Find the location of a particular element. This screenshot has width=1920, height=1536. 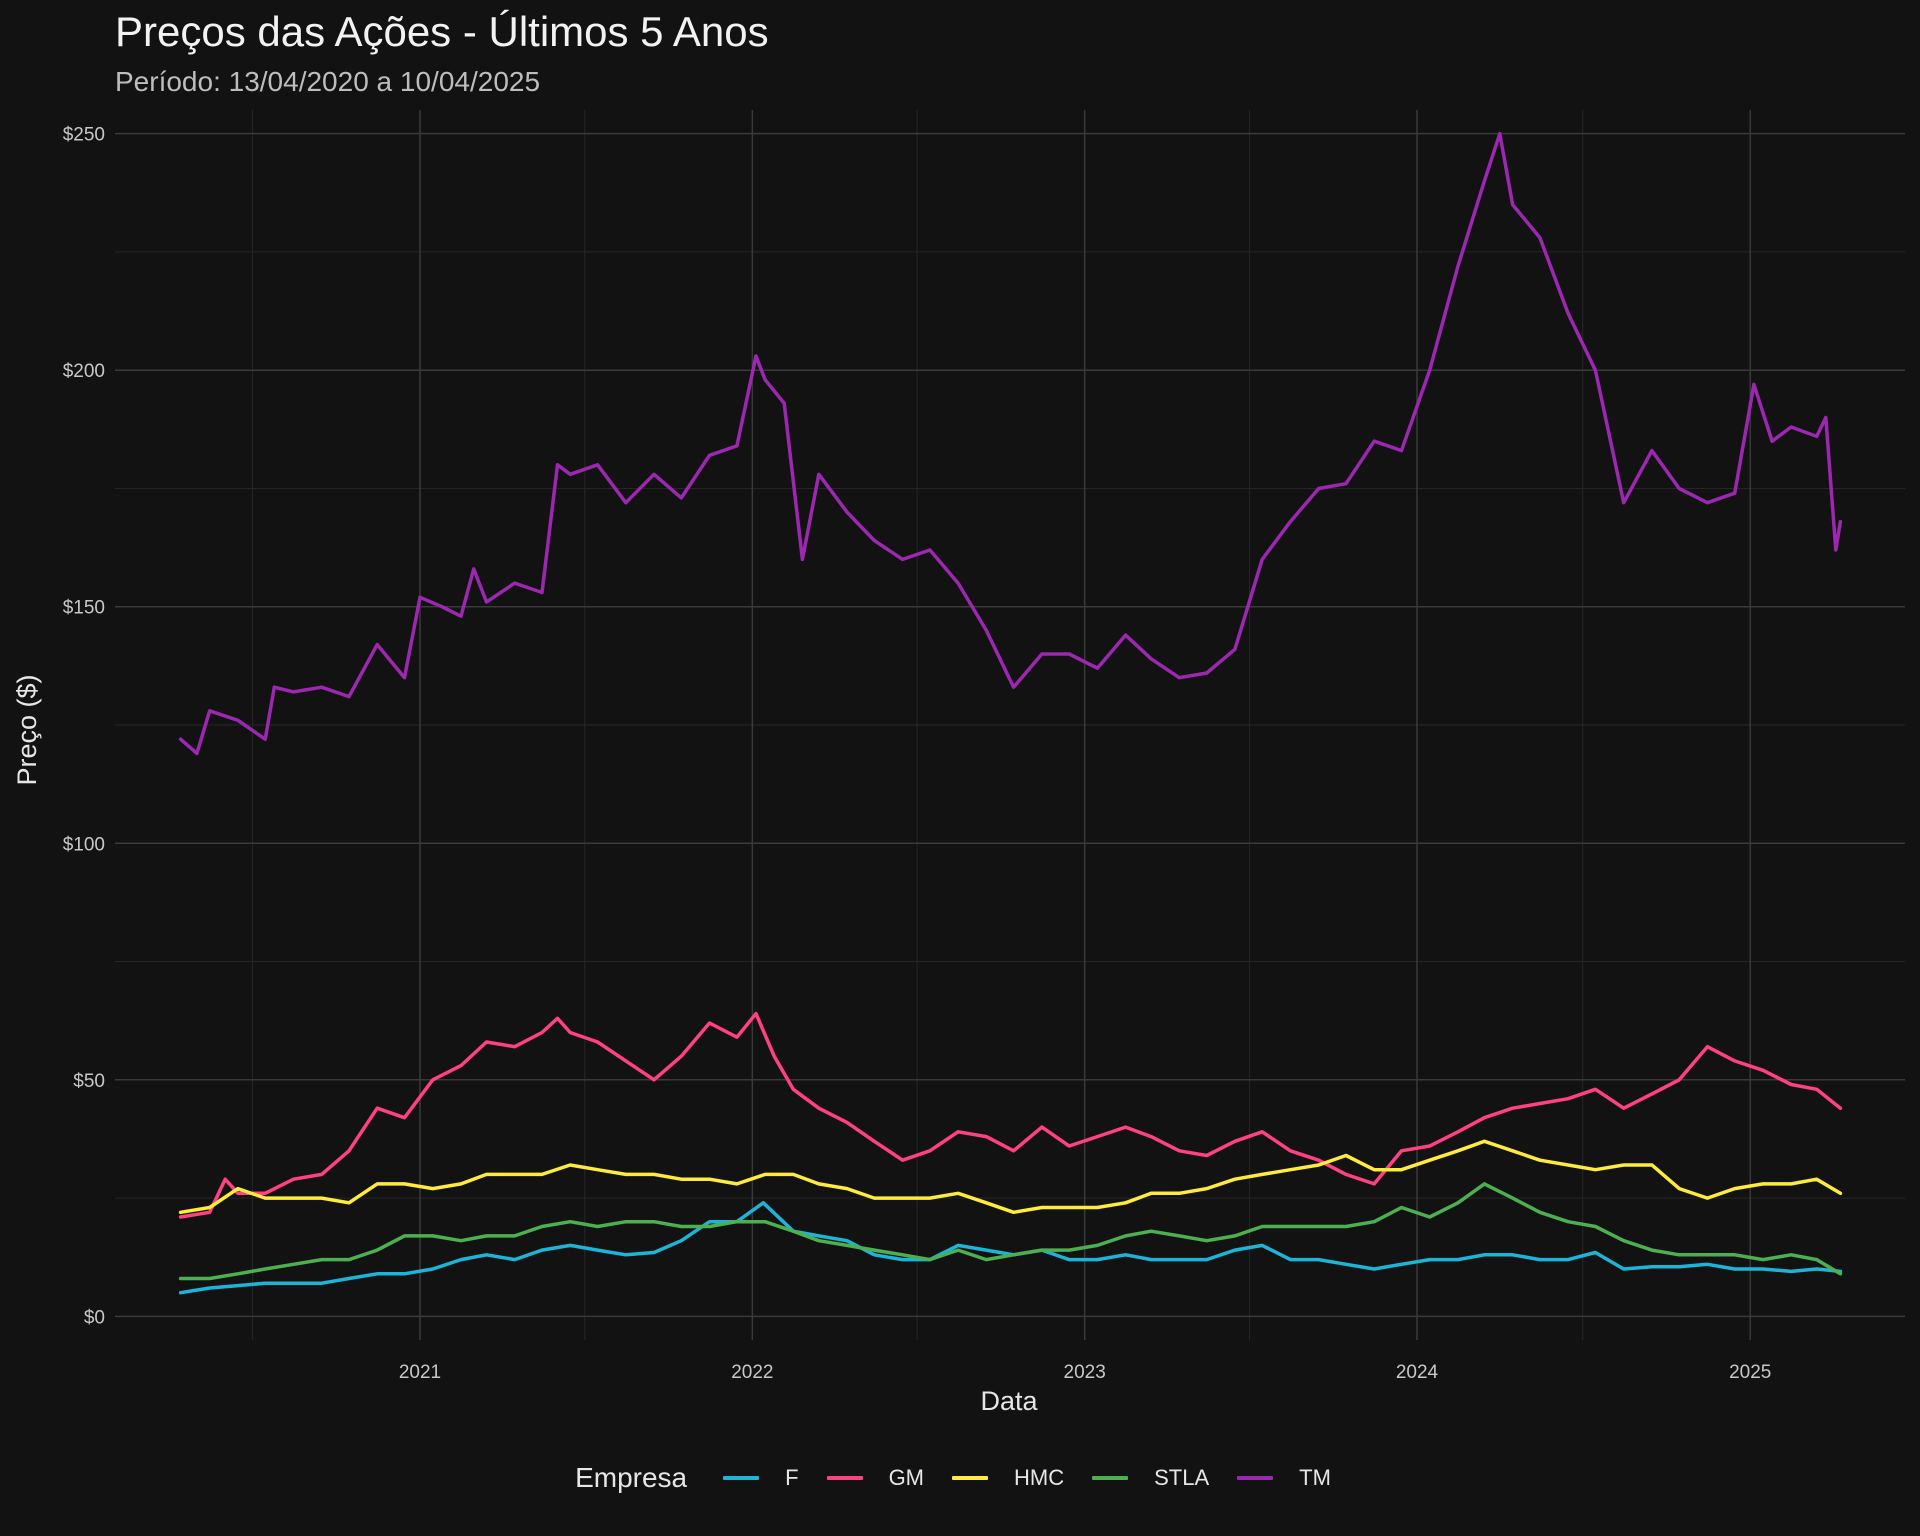

x-tick-label: 2022 is located at coordinates (752, 1372).